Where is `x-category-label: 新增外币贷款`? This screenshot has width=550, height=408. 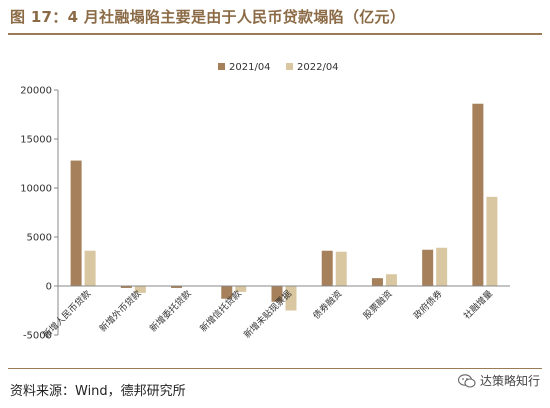
x-category-label: 新增外币贷款 is located at coordinates (120, 311).